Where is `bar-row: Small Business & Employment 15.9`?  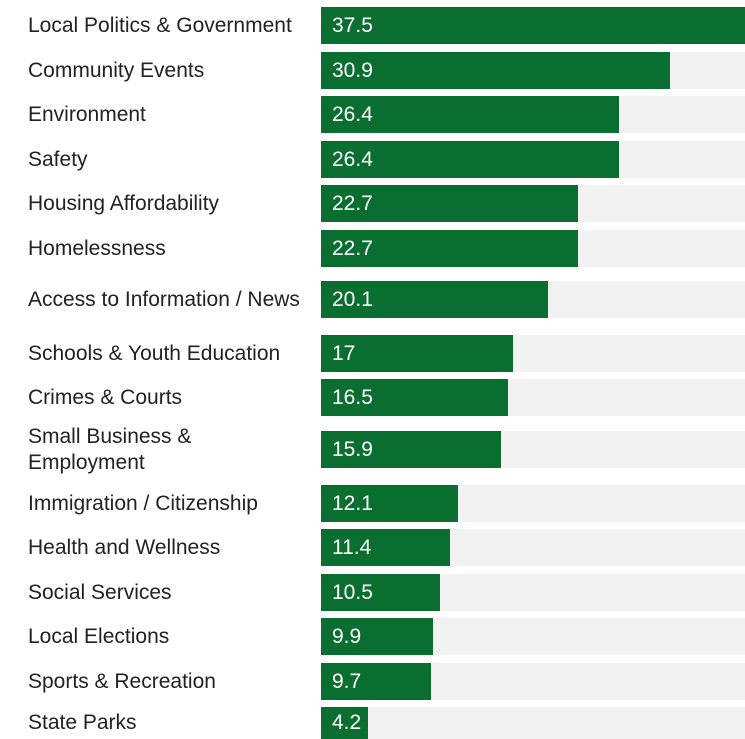
bar-row: Small Business & Employment 15.9 is located at coordinates (372, 449).